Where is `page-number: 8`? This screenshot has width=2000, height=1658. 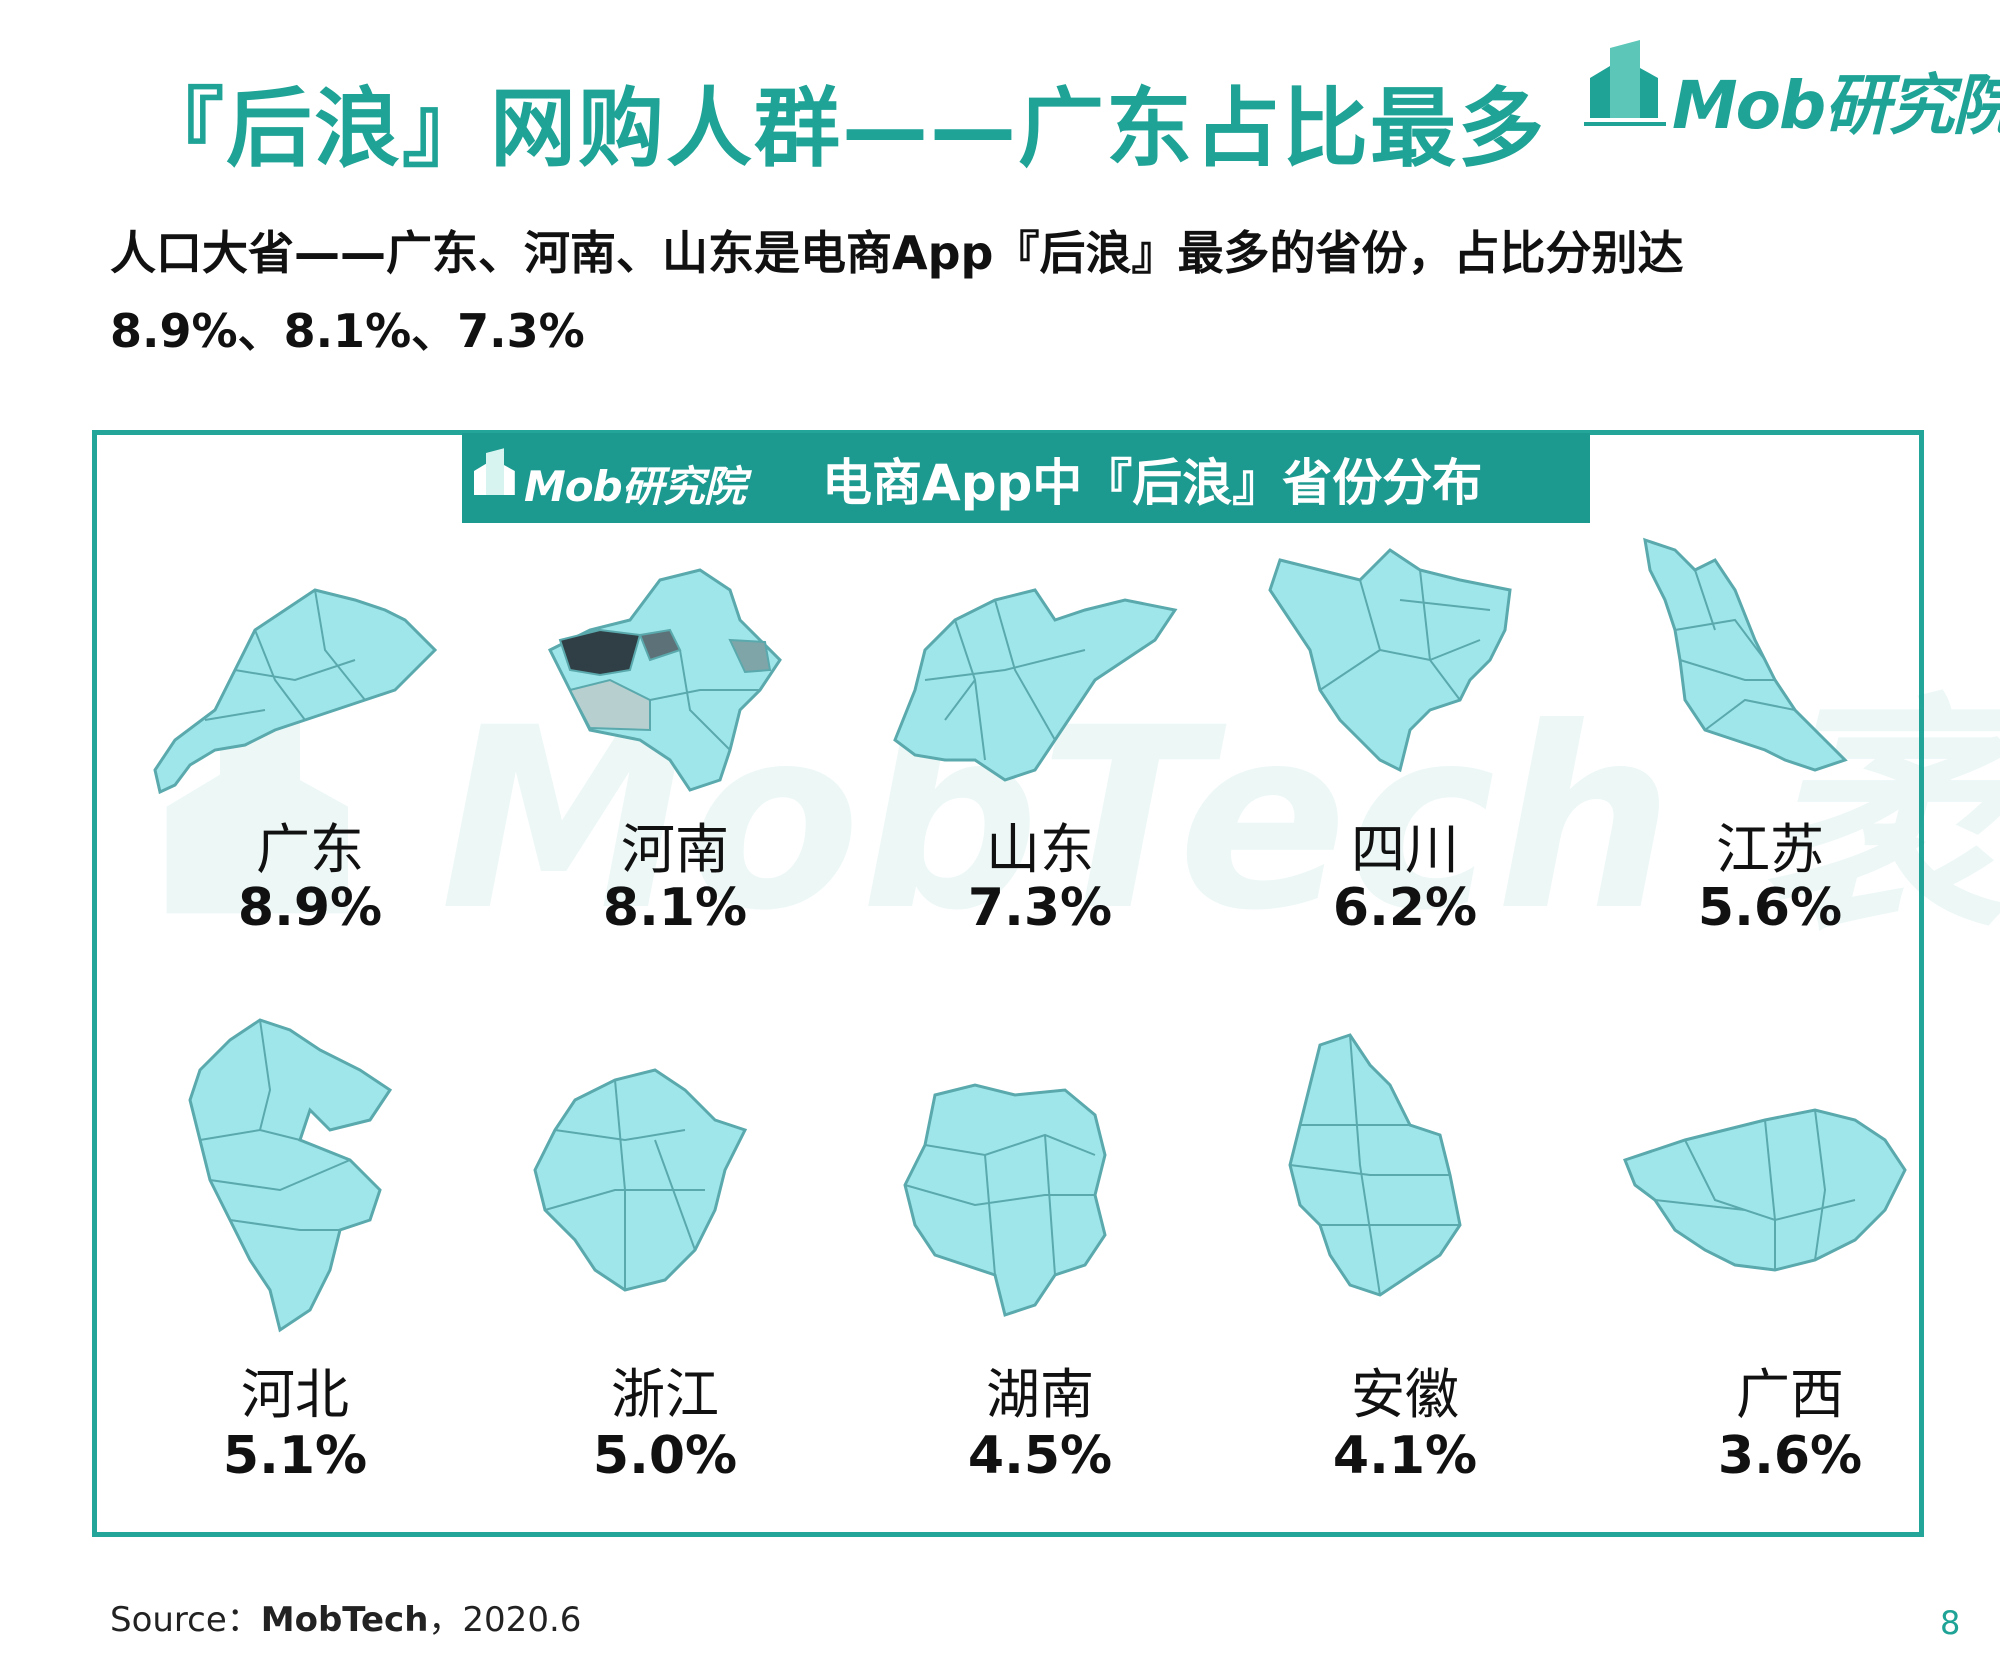 page-number: 8 is located at coordinates (1950, 1623).